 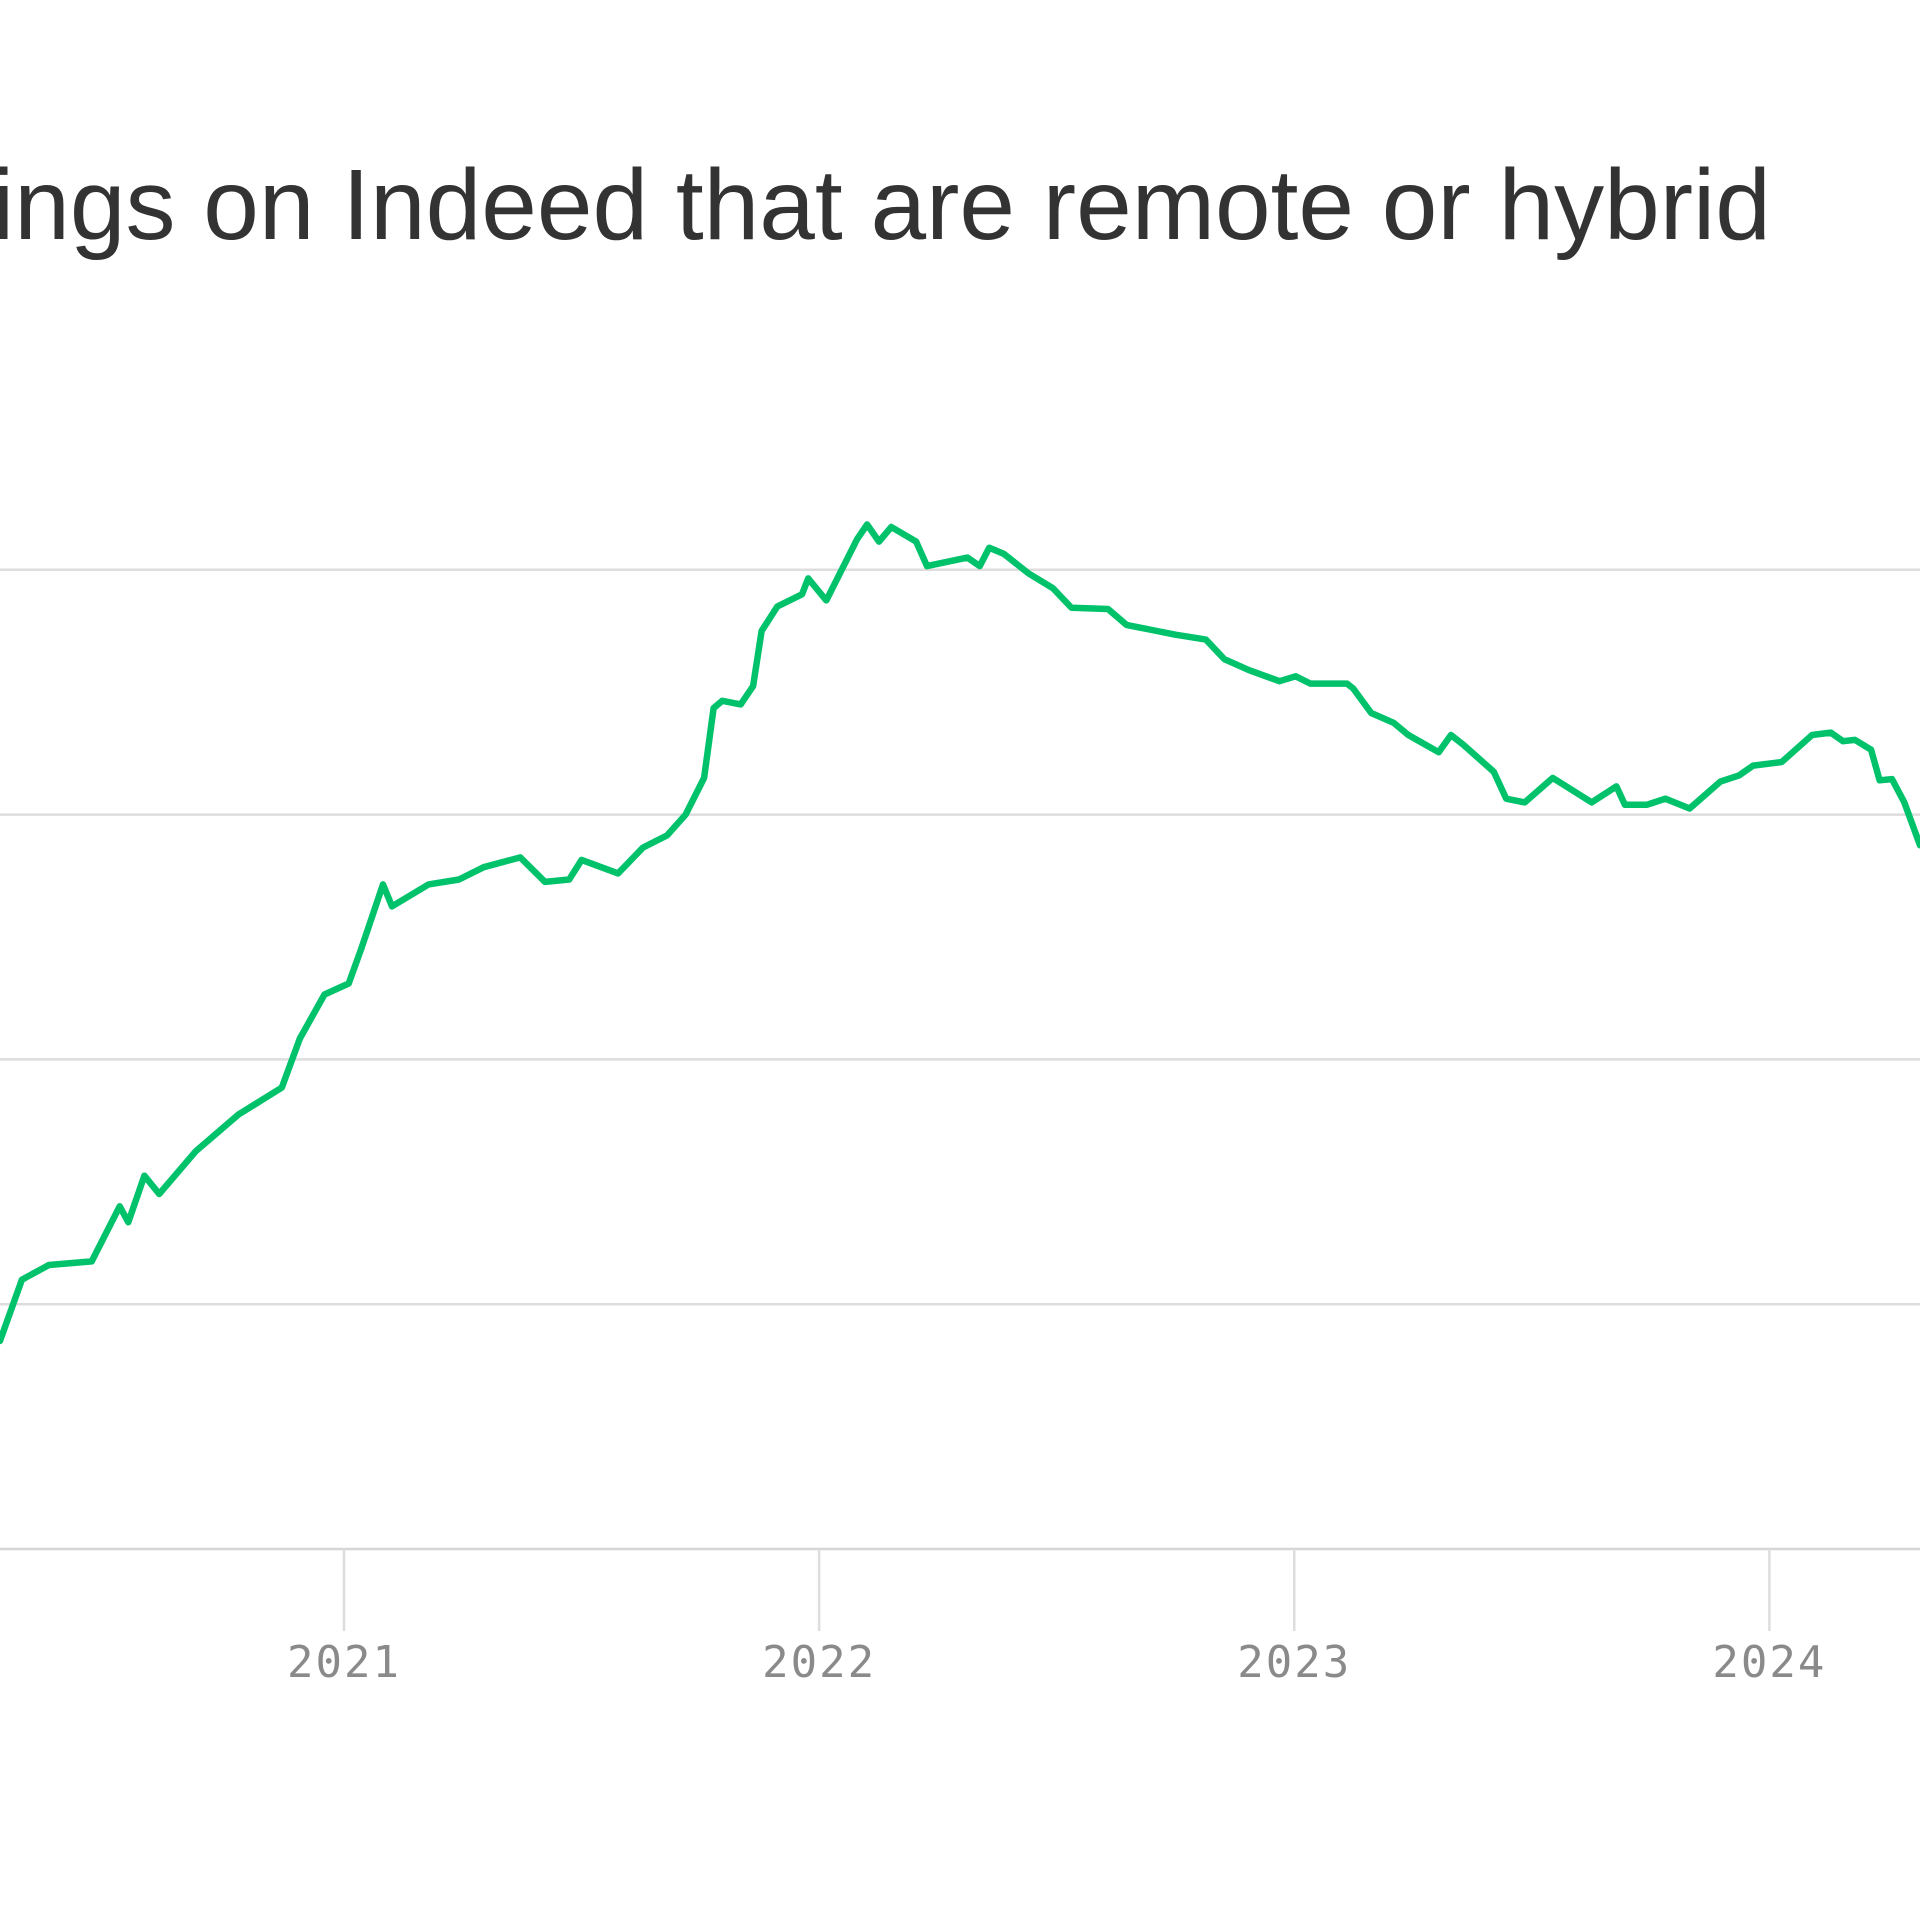 What do you see at coordinates (819, 1662) in the screenshot?
I see `x-tick-label: 2022` at bounding box center [819, 1662].